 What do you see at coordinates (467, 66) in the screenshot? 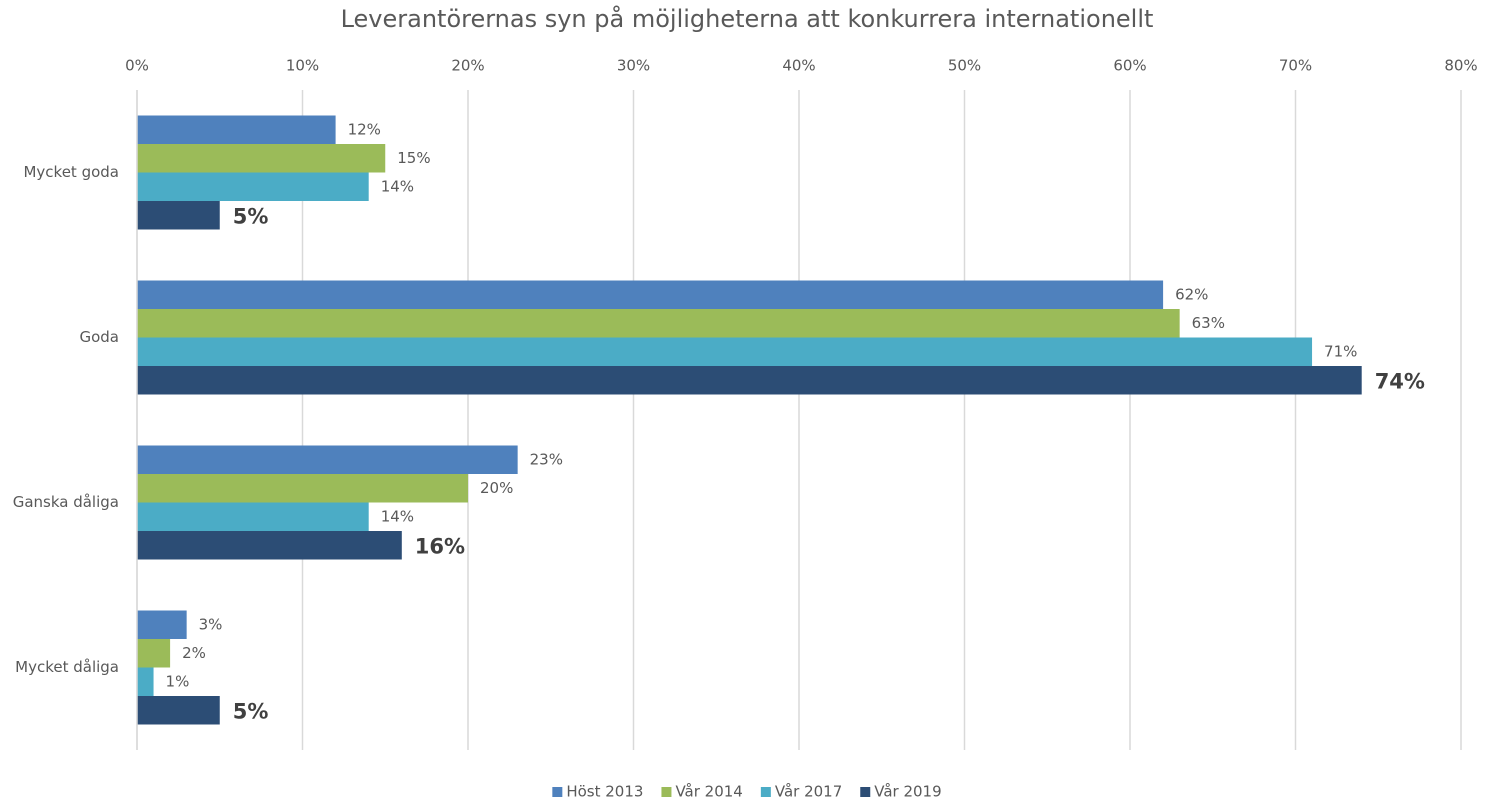
I see `x-tick-label: 20%` at bounding box center [467, 66].